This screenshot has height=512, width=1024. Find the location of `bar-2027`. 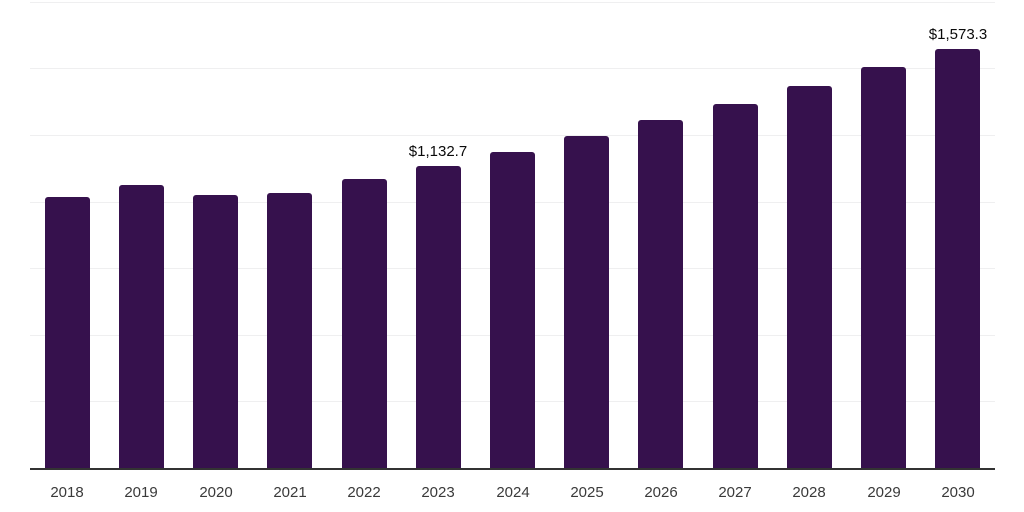

bar-2027 is located at coordinates (735, 286).